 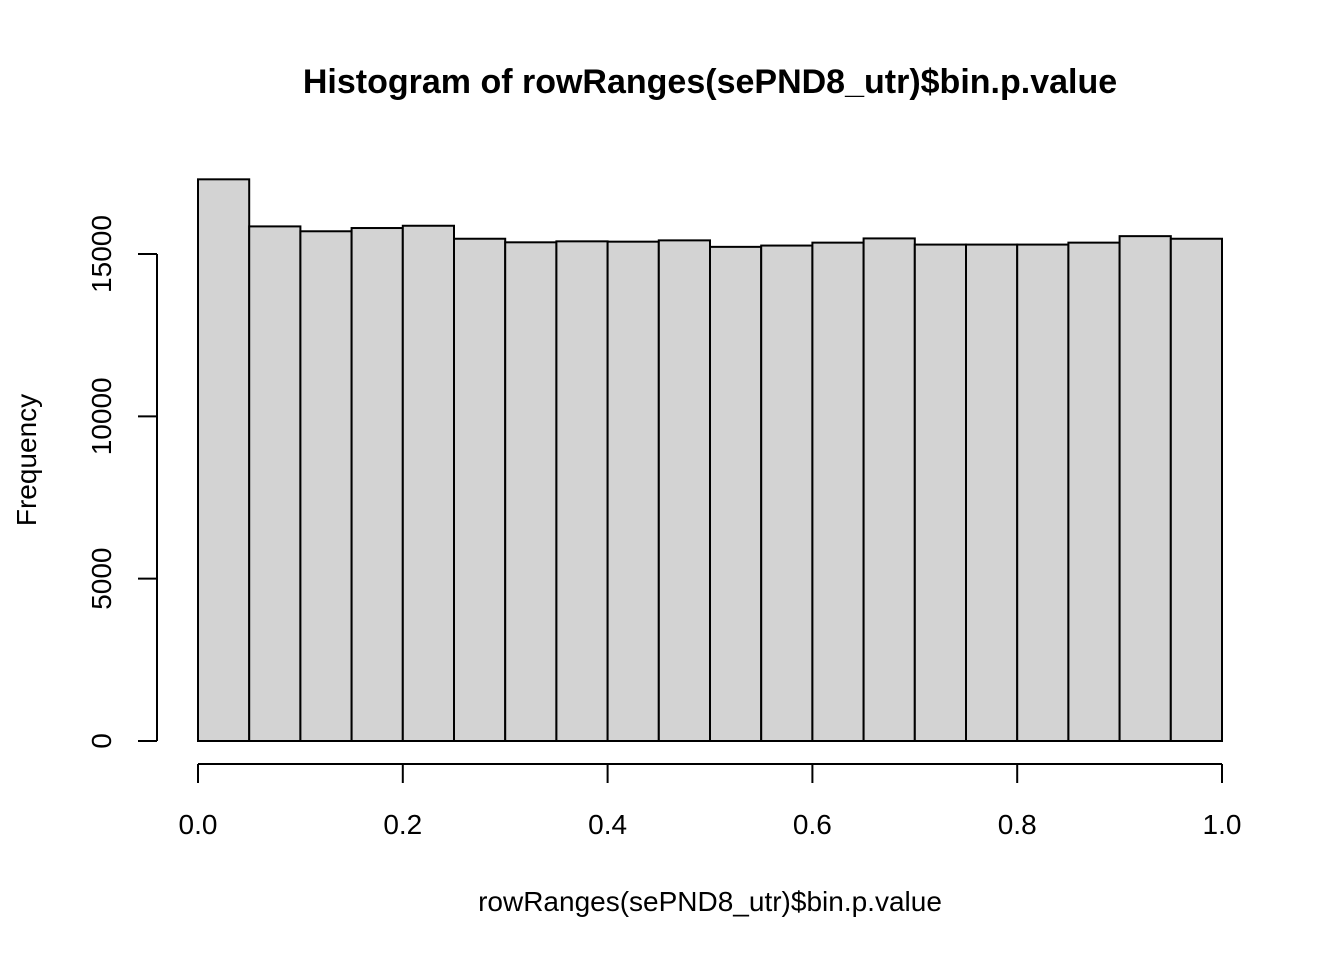 What do you see at coordinates (122, 482) in the screenshot?
I see `y-axis: 0 5000 10000 15000` at bounding box center [122, 482].